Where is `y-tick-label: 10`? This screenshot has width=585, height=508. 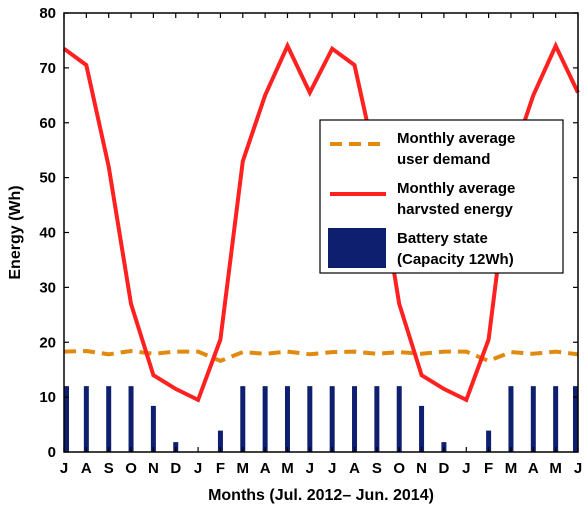 y-tick-label: 10 is located at coordinates (47, 397).